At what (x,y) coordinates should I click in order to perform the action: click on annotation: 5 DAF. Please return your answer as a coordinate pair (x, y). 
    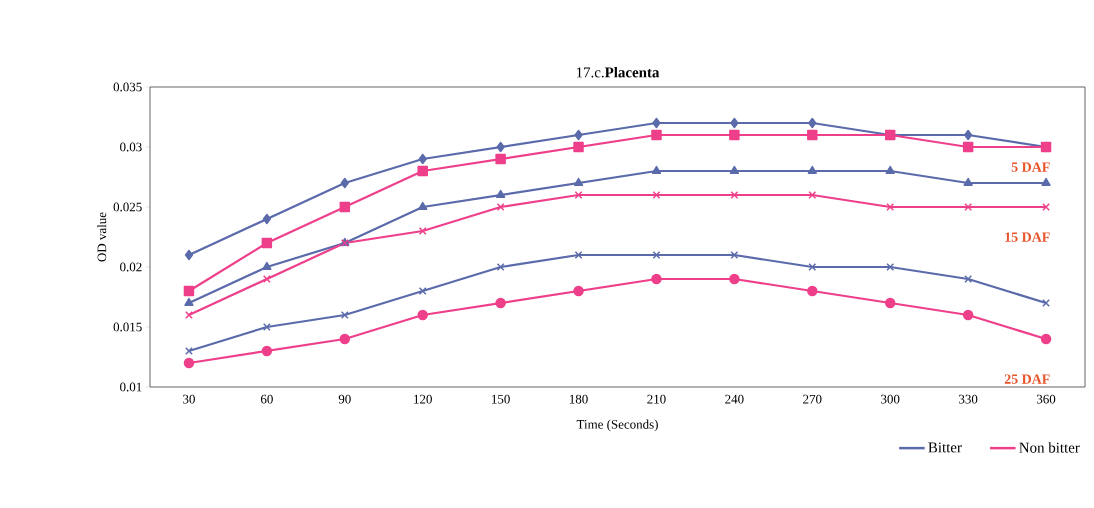
    Looking at the image, I should click on (1030, 167).